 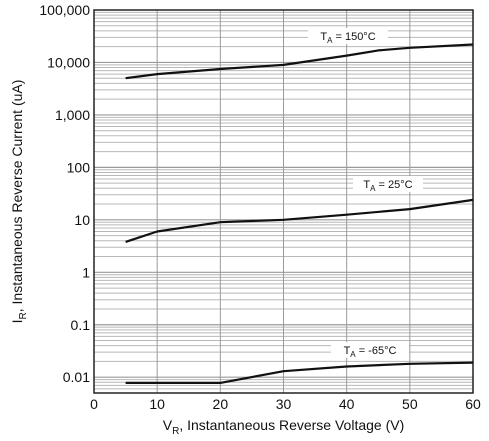 What do you see at coordinates (17, 322) in the screenshot?
I see `y-axis-title-main: I` at bounding box center [17, 322].